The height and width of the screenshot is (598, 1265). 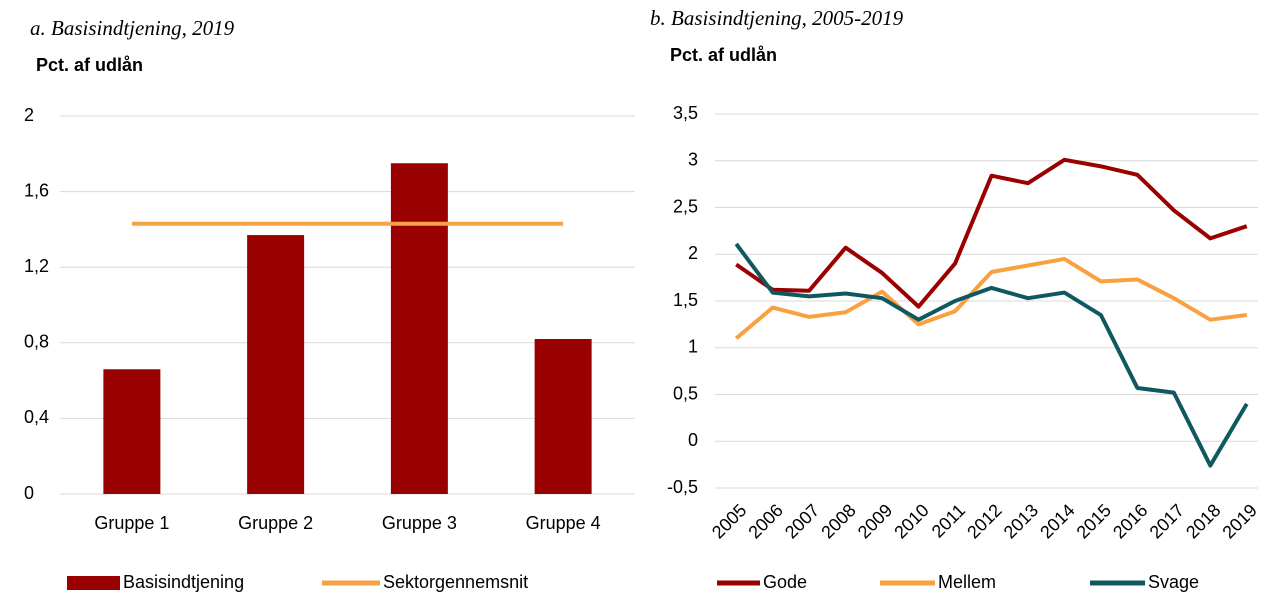 I want to click on chart-title: b. Basisindtjening, 2005-2019, so click(x=777, y=18).